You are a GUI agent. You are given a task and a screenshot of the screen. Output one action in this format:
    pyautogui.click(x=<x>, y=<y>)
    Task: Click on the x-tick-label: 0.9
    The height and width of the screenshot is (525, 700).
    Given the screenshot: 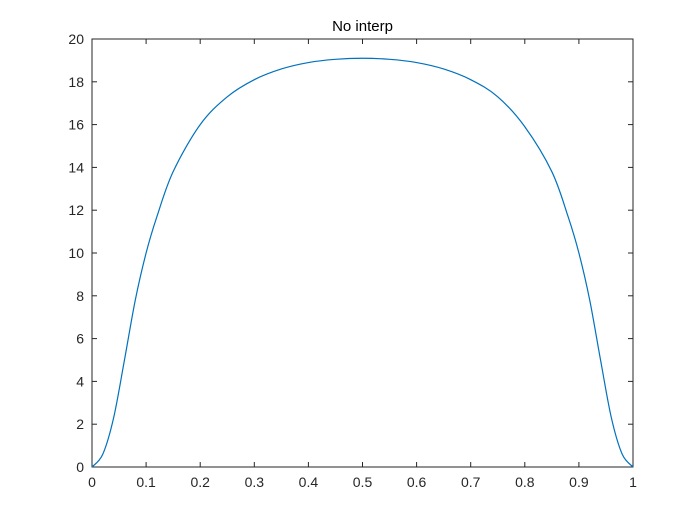 What is the action you would take?
    pyautogui.click(x=579, y=482)
    